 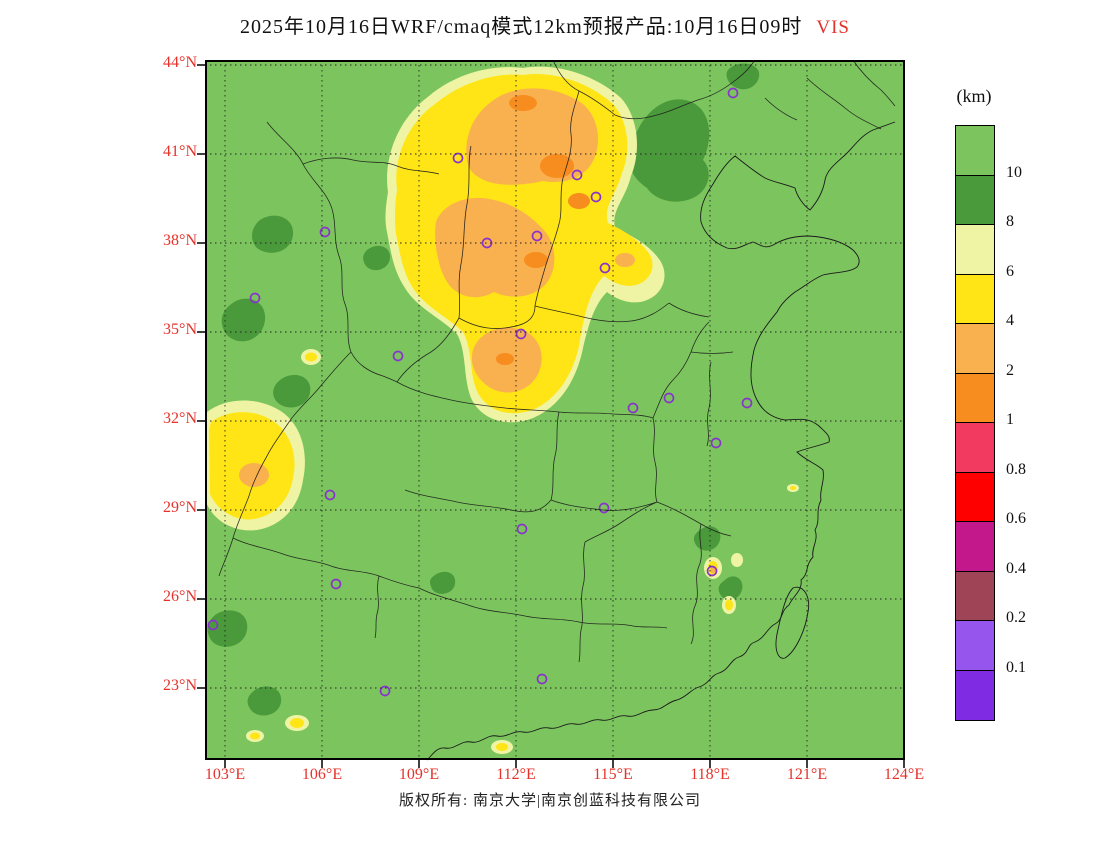 What do you see at coordinates (792, 622) in the screenshot?
I see `taiwan-island` at bounding box center [792, 622].